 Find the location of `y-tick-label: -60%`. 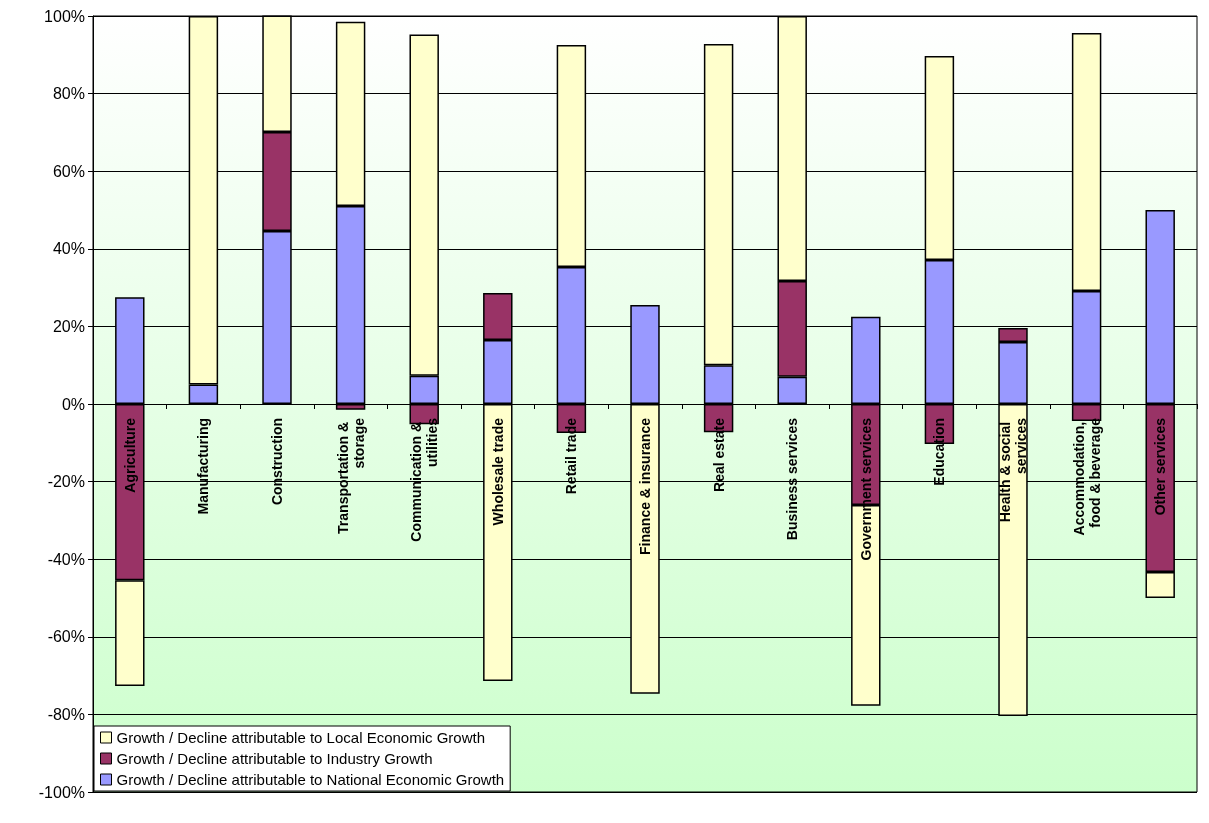

y-tick-label: -60% is located at coordinates (66, 637).